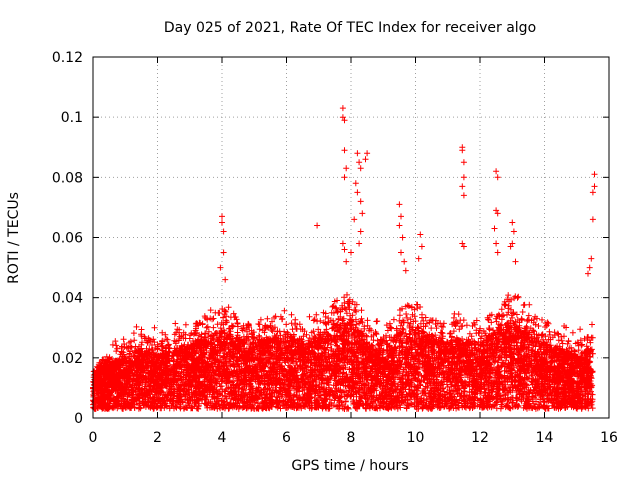 The width and height of the screenshot is (640, 480). Describe the element at coordinates (67, 359) in the screenshot. I see `y-tick-label: 0.02` at that location.